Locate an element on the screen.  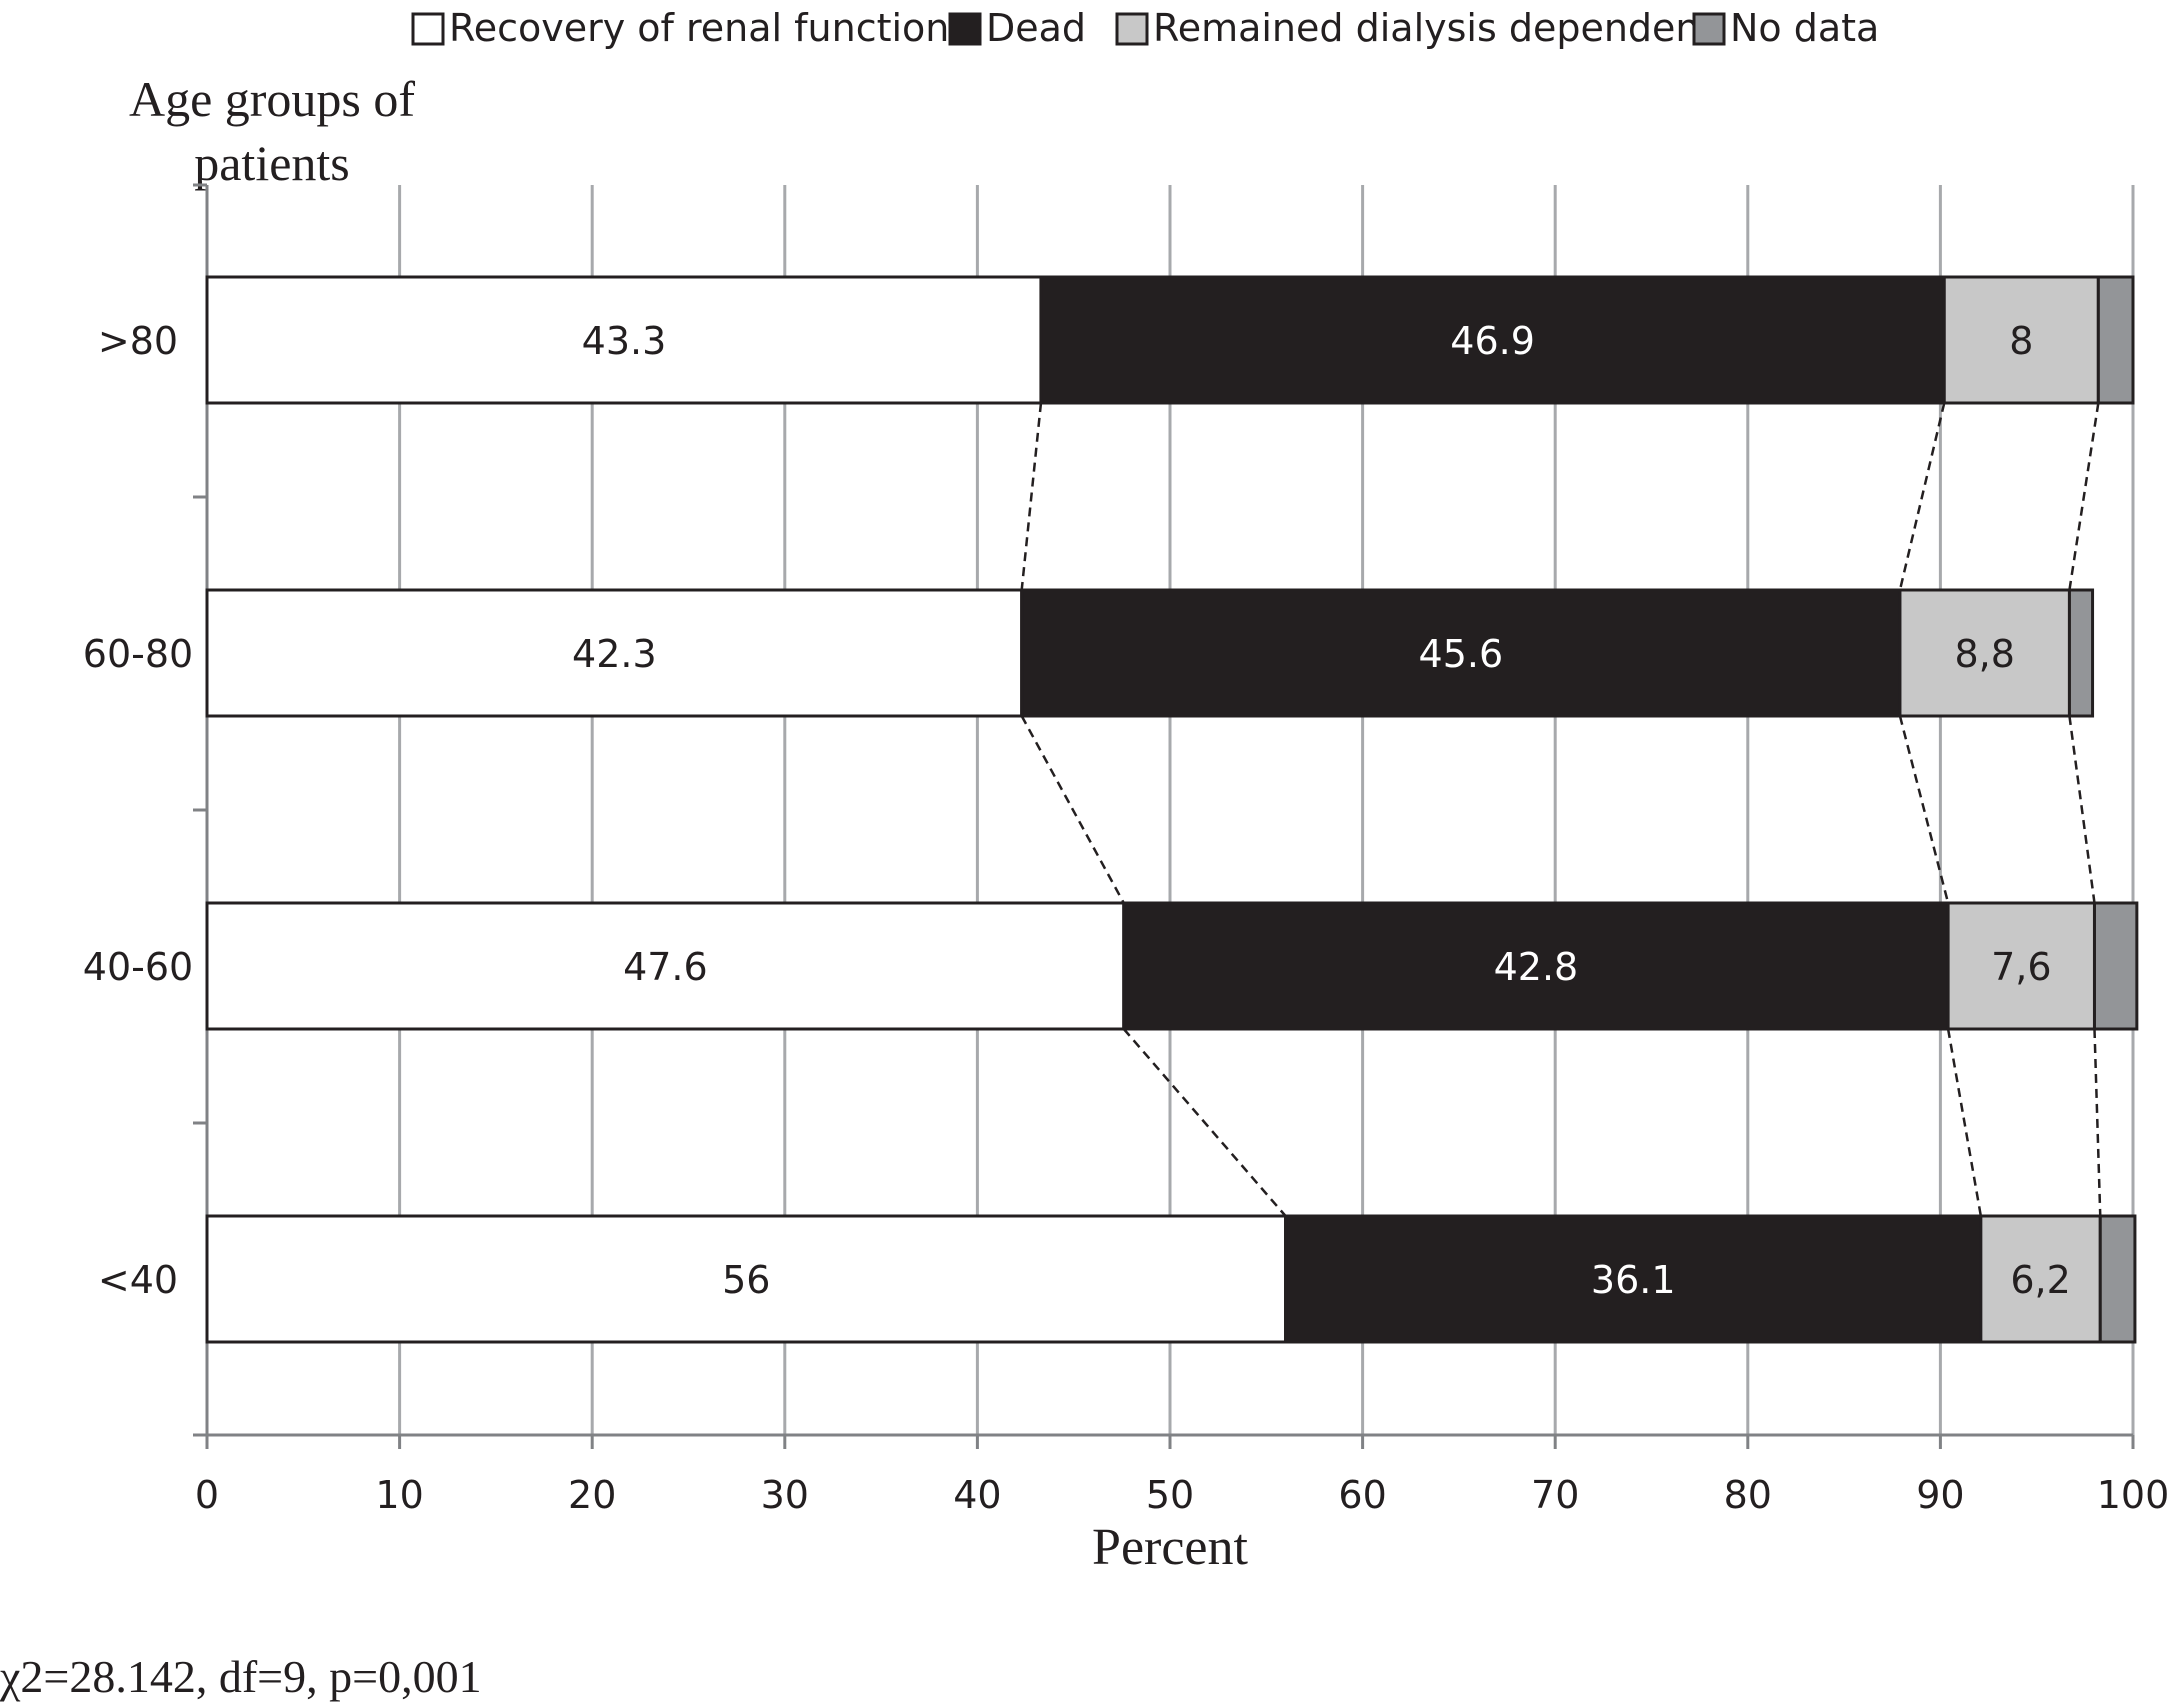
data-label: 47.6 is located at coordinates (665, 967).